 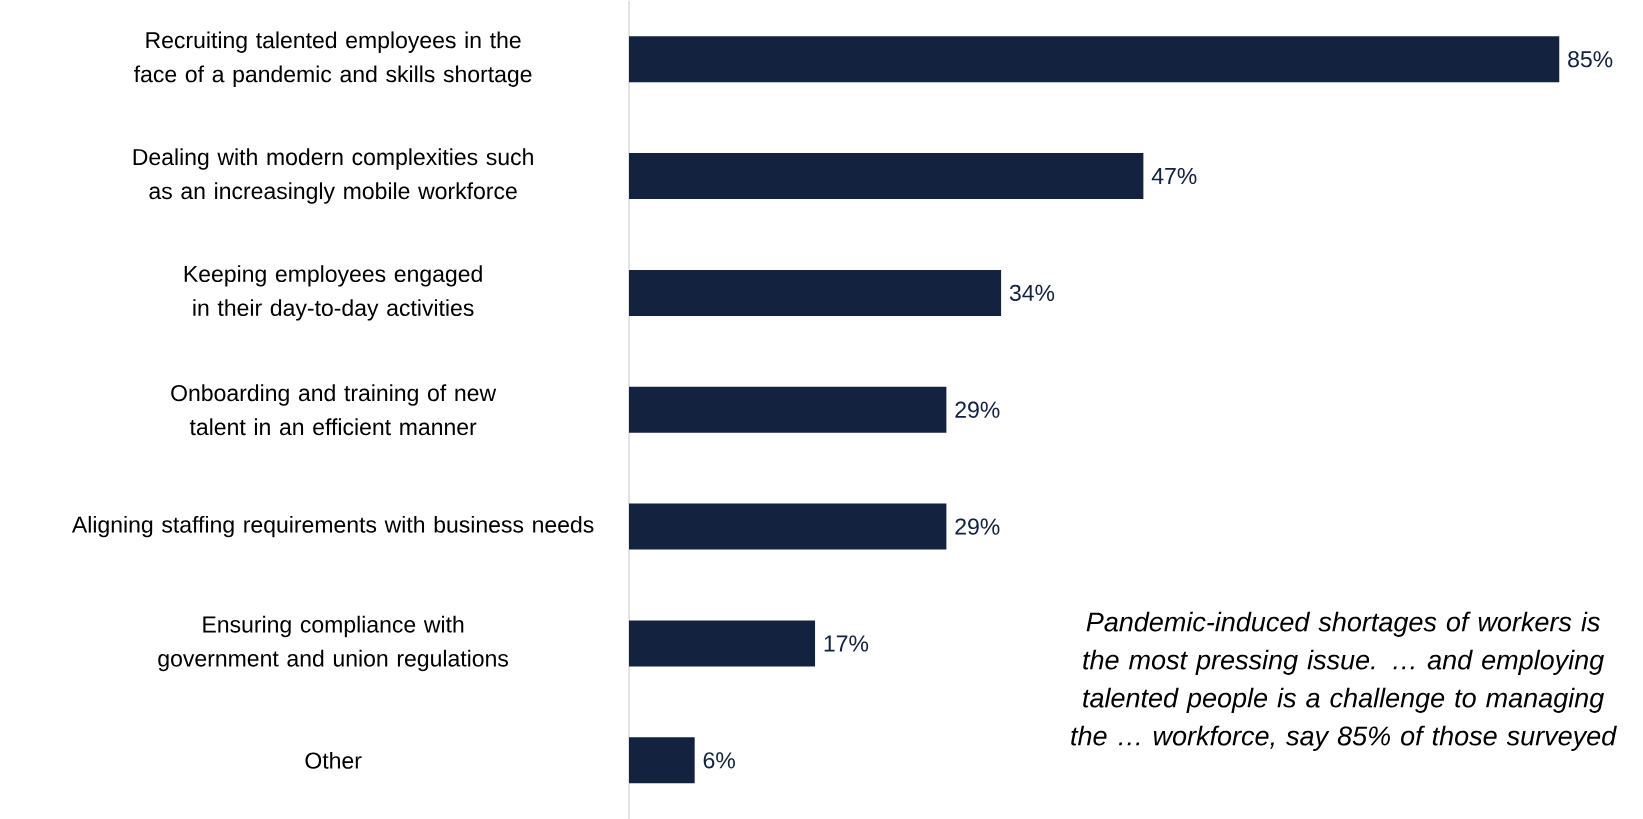 I want to click on y-tick-label: Keeping employees engaged in their day-to-day activities, so click(x=333, y=292).